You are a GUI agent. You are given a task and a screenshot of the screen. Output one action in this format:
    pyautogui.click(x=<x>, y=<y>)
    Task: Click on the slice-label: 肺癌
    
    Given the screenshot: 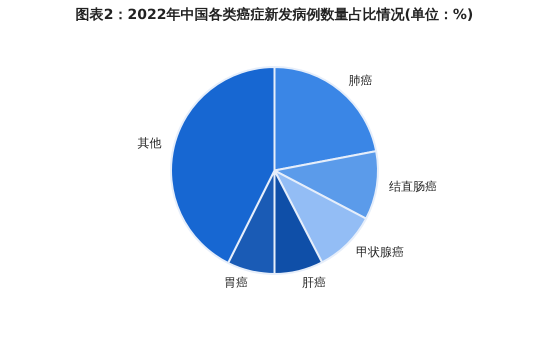 What is the action you would take?
    pyautogui.click(x=360, y=80)
    